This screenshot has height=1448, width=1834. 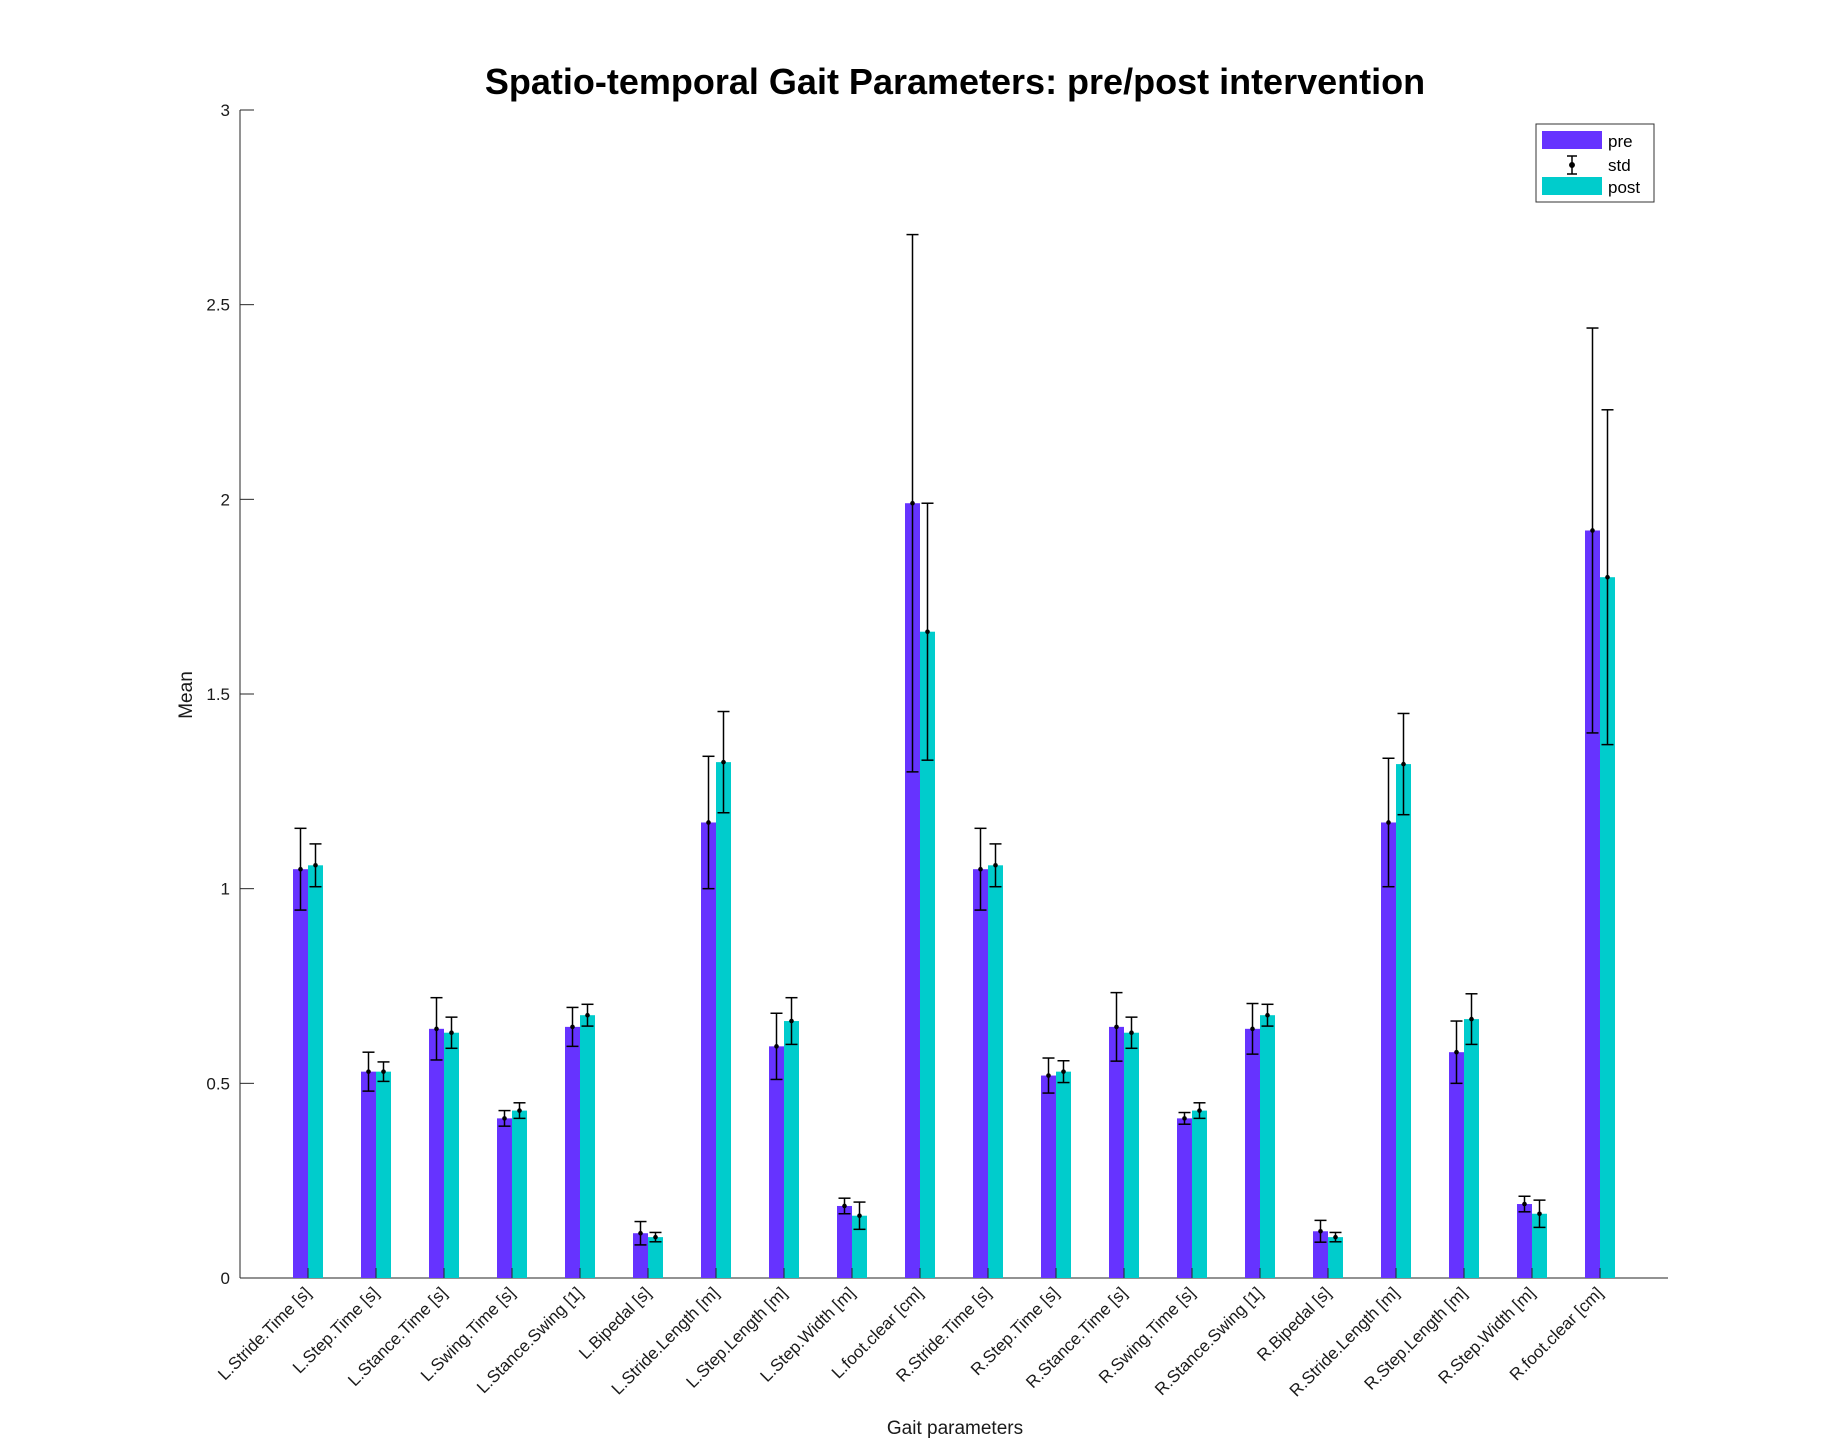 What do you see at coordinates (225, 889) in the screenshot?
I see `y-tick-label: 1` at bounding box center [225, 889].